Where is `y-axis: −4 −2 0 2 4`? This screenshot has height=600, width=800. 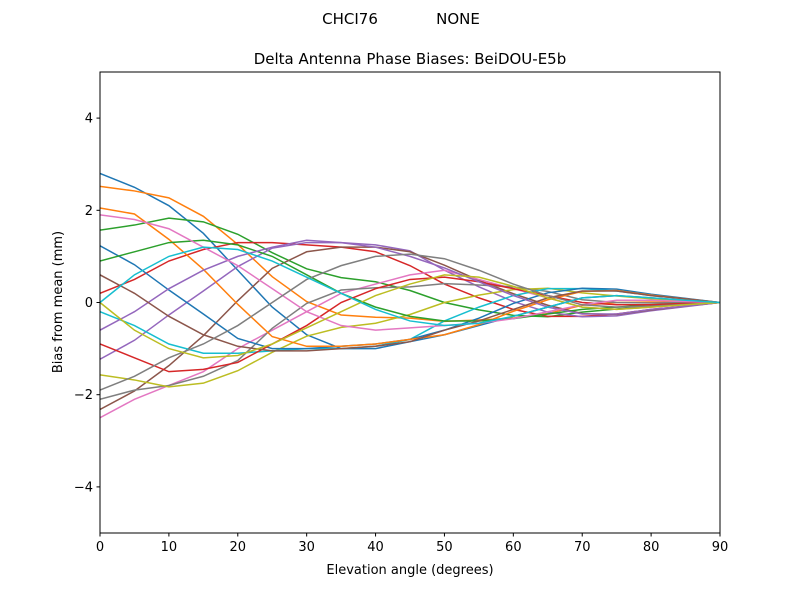 y-axis: −4 −2 0 2 4 is located at coordinates (87, 303).